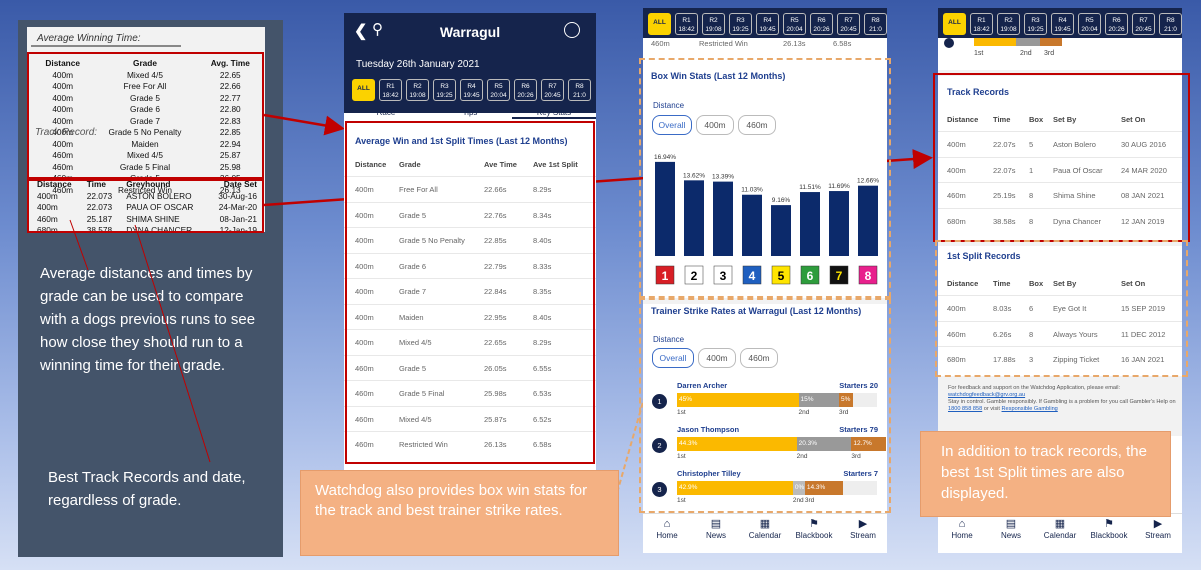 The image size is (1201, 570). I want to click on table-cell: 25.87, so click(230, 155).